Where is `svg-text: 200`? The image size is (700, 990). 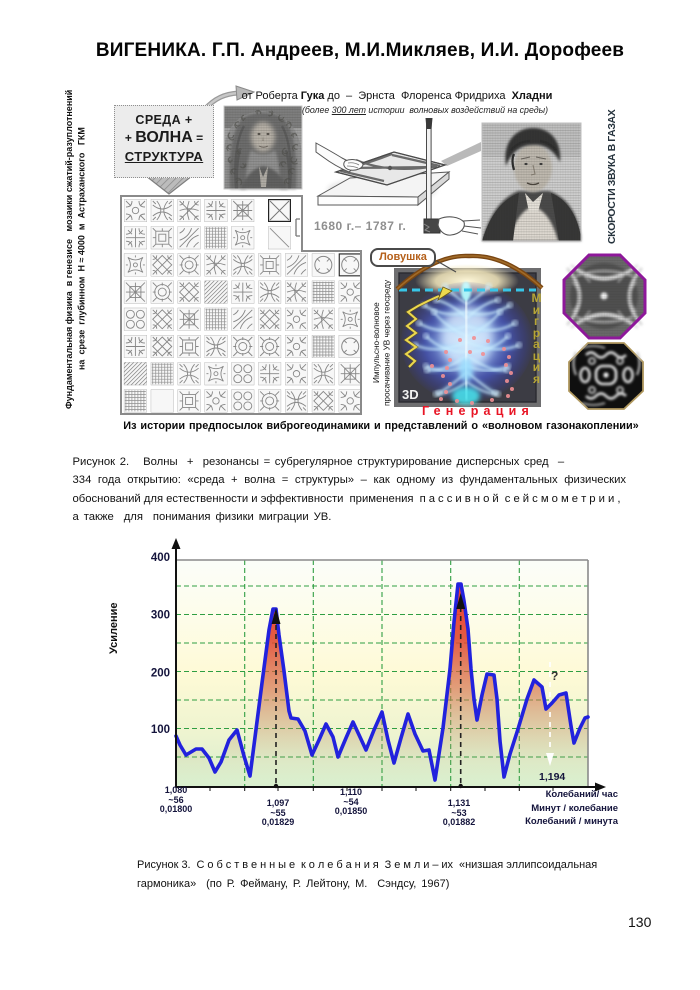
svg-text: 200 is located at coordinates (160, 674).